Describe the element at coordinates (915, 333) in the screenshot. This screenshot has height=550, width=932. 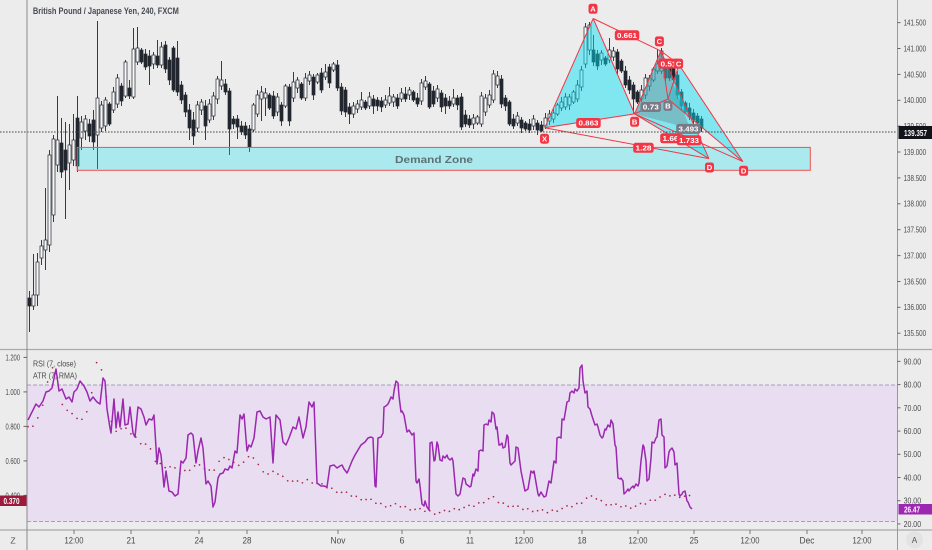
I see `svg-text: 135.500` at that location.